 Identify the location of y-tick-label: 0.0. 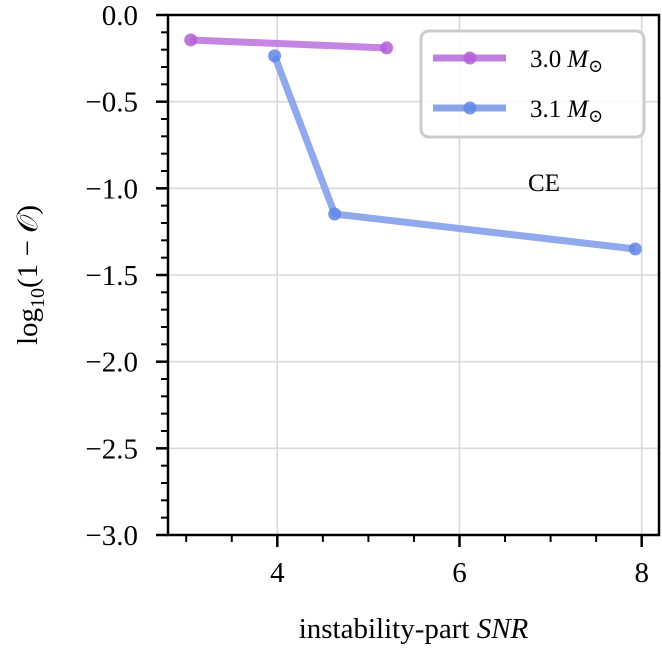
(120, 16).